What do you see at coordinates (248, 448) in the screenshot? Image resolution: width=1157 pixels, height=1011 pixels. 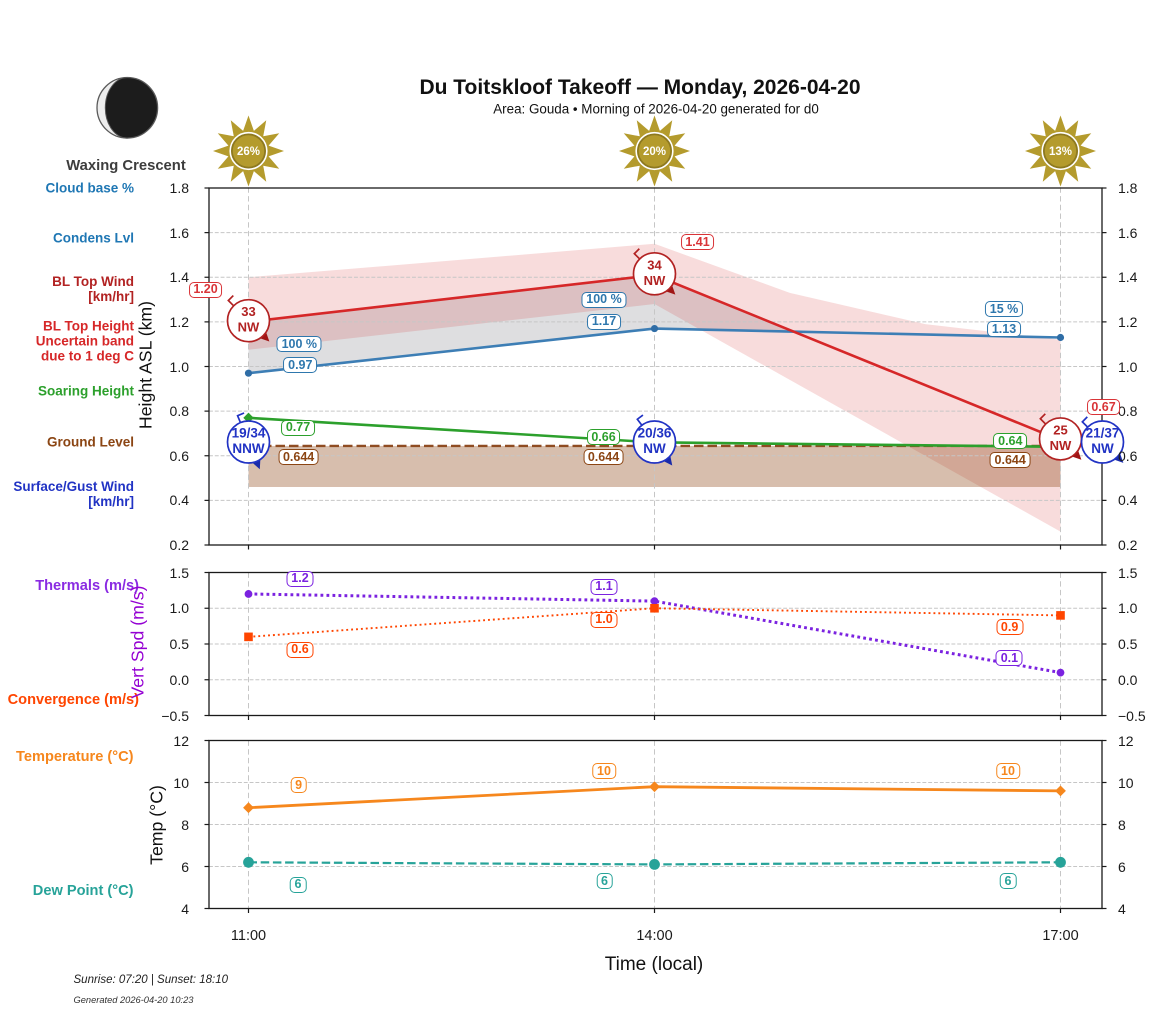 I see `svg-text: NNW` at bounding box center [248, 448].